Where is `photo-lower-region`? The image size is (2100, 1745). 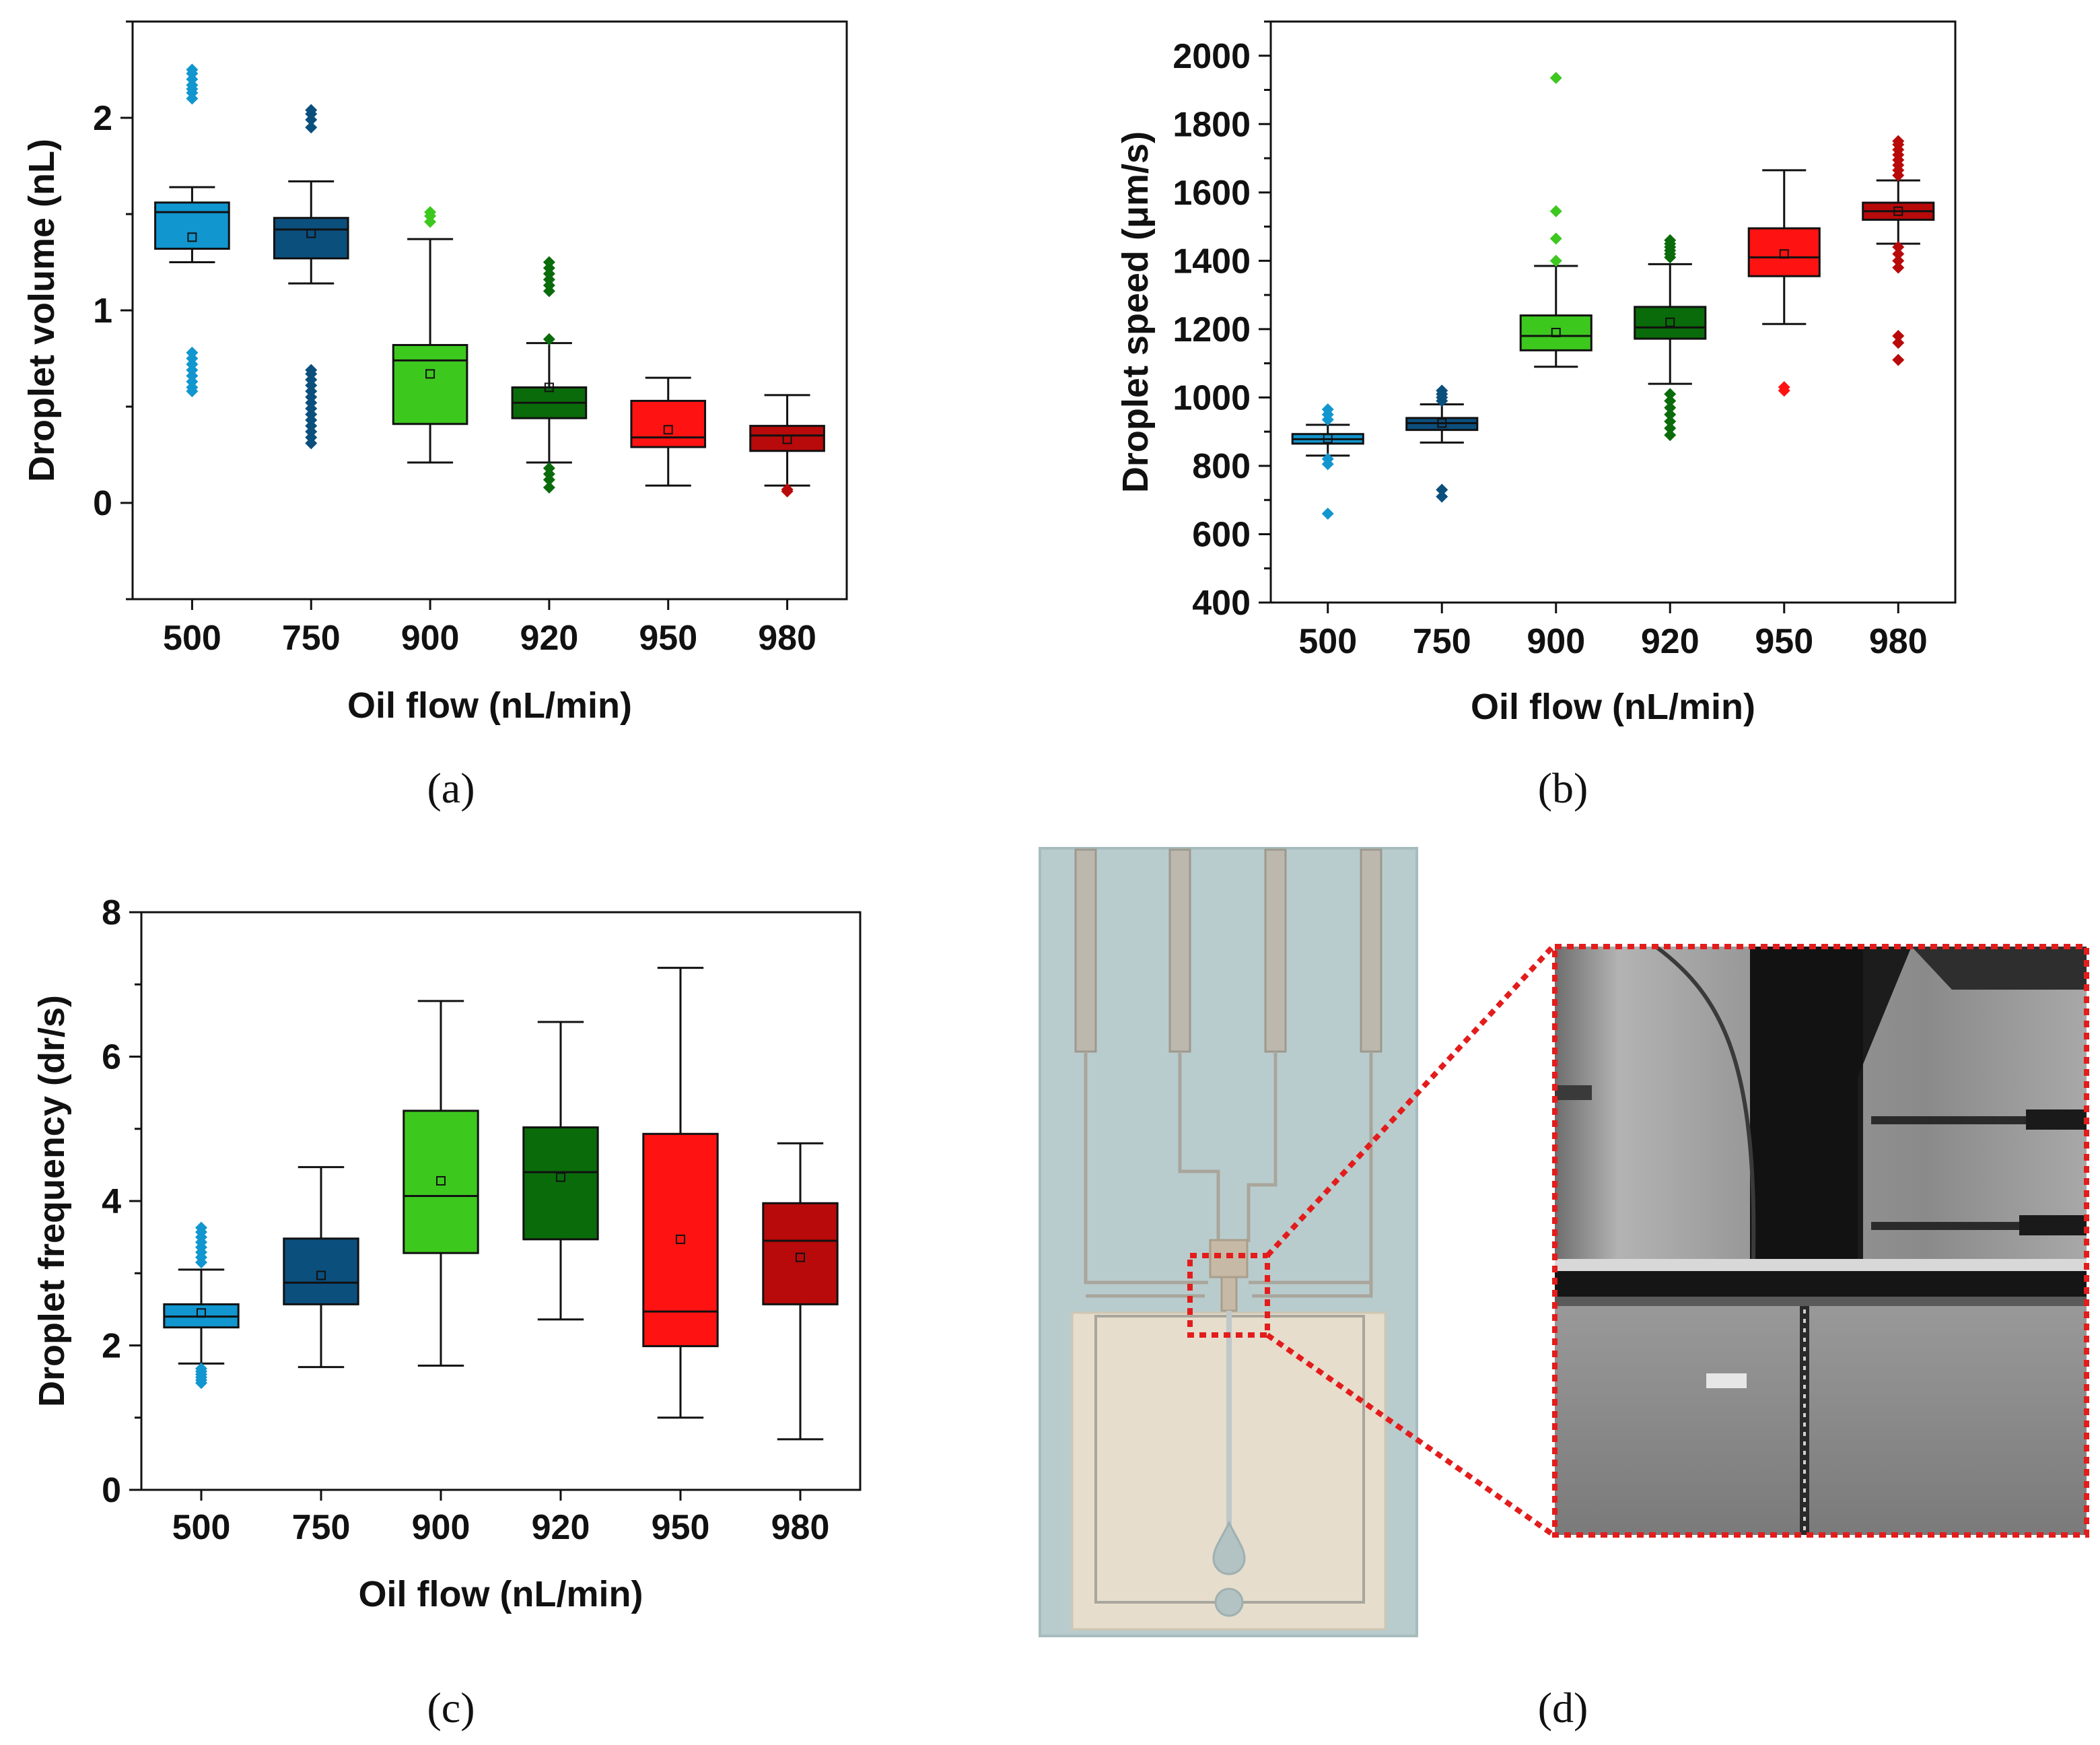 photo-lower-region is located at coordinates (1821, 1408).